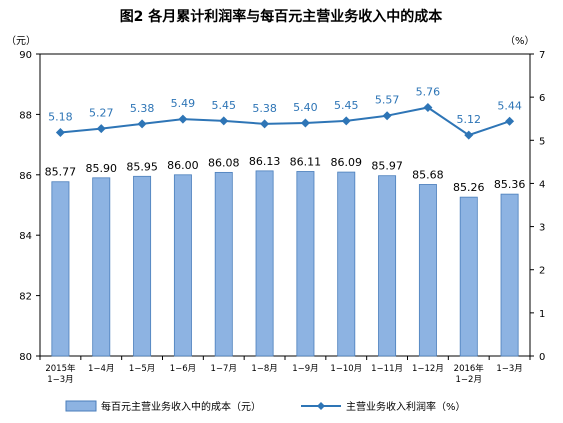  Describe the element at coordinates (181, 406) in the screenshot. I see `legend-bar-label: 每百元主营业务收入中的成本（元）` at that location.